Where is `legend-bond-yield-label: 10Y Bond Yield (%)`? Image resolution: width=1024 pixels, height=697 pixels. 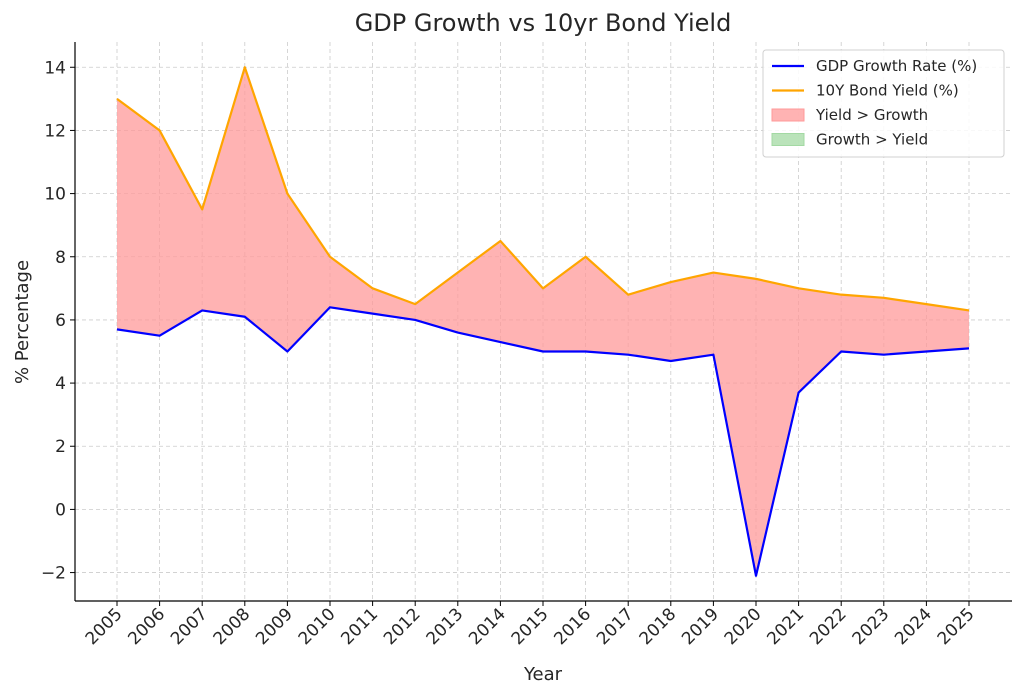
legend-bond-yield-label: 10Y Bond Yield (%) is located at coordinates (887, 91).